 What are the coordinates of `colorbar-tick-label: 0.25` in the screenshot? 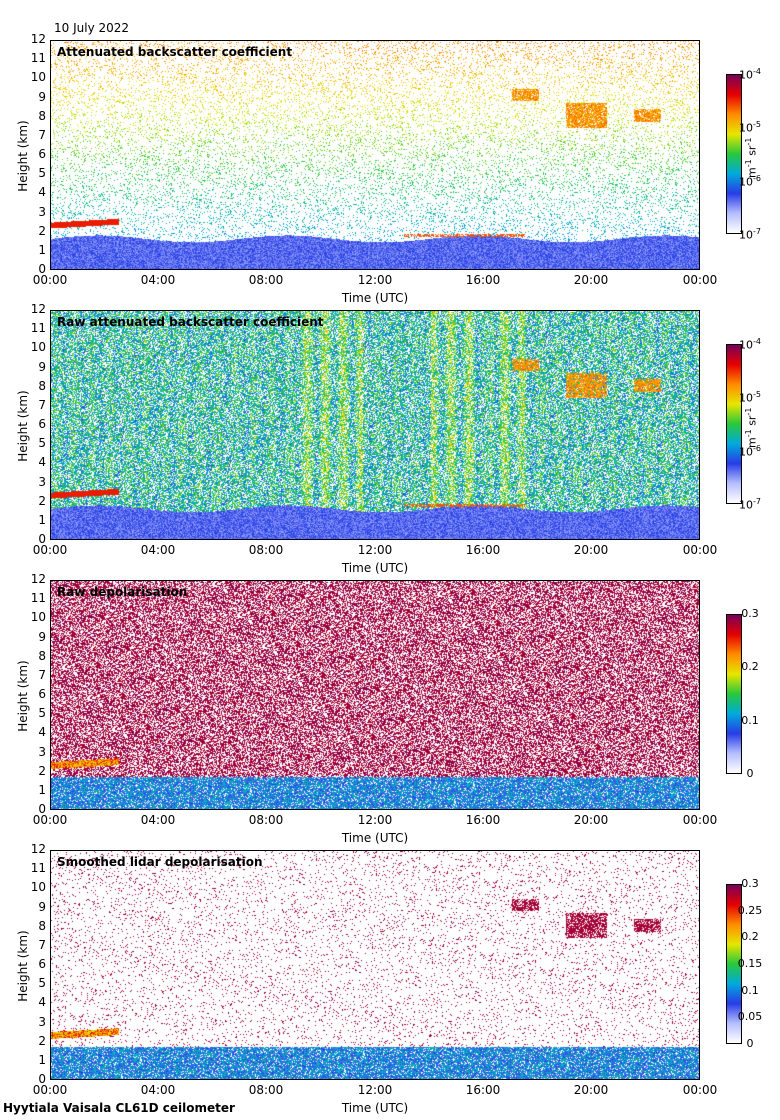 It's located at (750, 910).